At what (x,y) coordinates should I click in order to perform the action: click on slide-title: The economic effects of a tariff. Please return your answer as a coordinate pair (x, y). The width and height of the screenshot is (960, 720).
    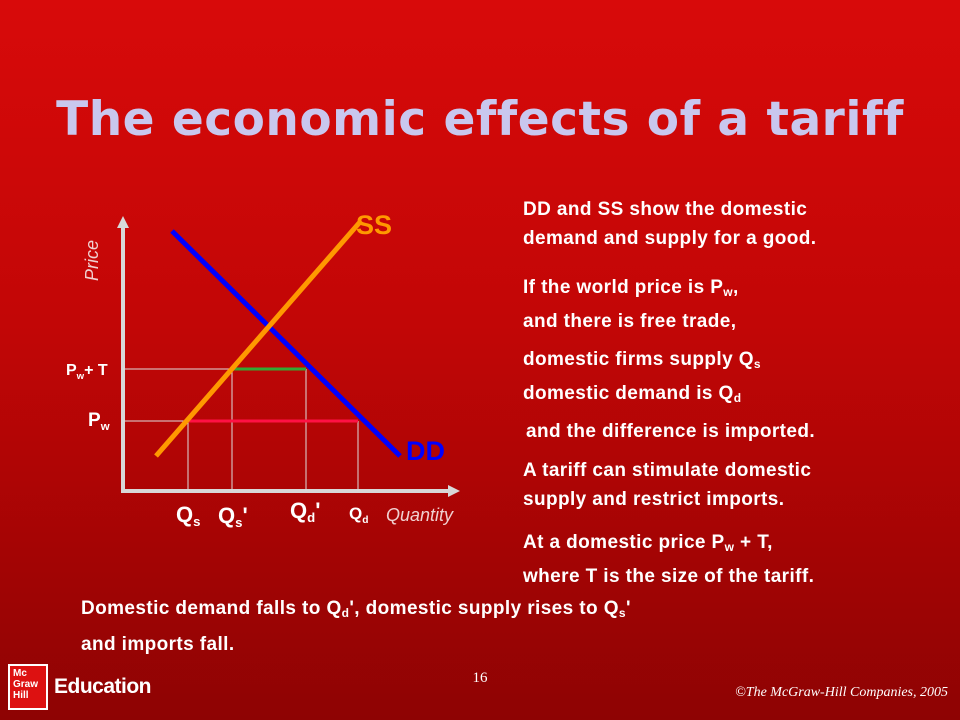
    Looking at the image, I should click on (480, 119).